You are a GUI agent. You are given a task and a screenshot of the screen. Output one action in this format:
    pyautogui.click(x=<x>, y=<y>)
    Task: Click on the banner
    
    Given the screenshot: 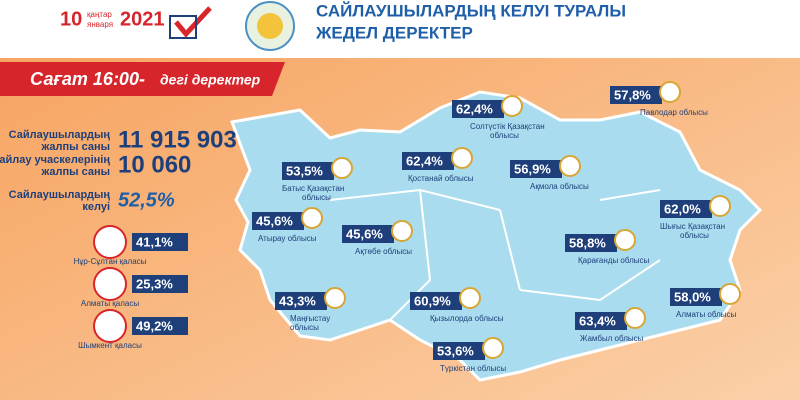 What is the action you would take?
    pyautogui.click(x=142, y=79)
    